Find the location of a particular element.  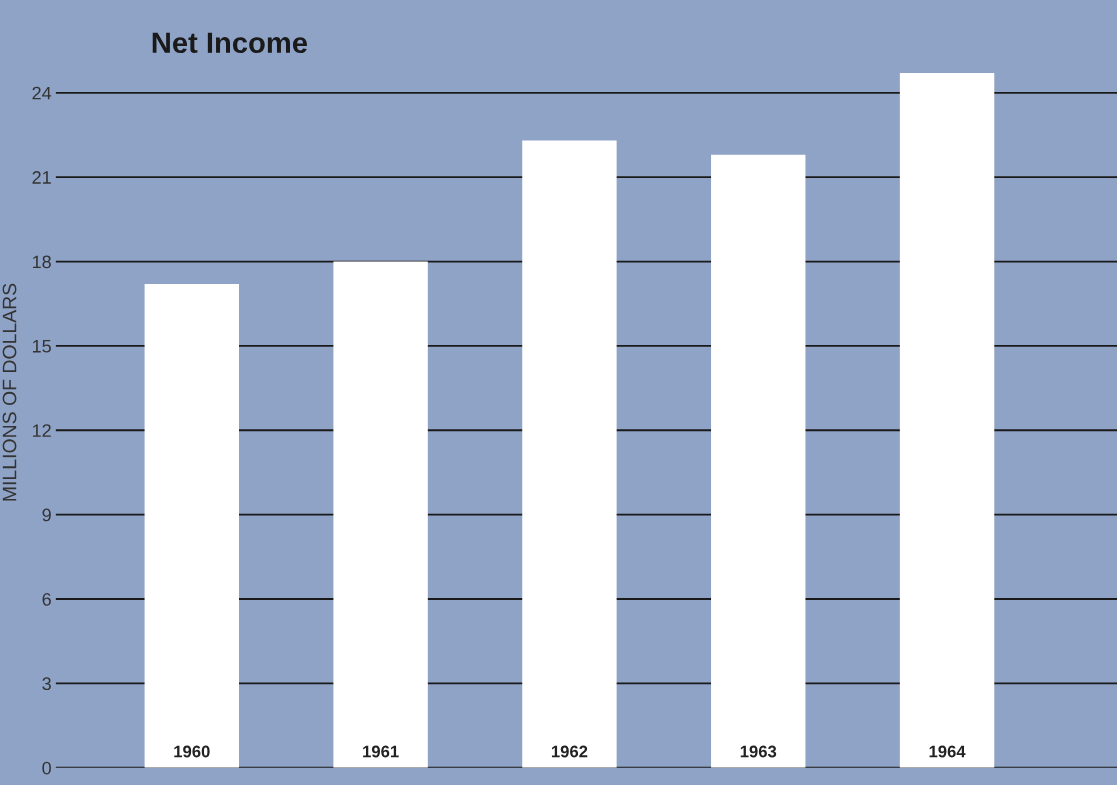

y-tick-label: 9 is located at coordinates (46, 515).